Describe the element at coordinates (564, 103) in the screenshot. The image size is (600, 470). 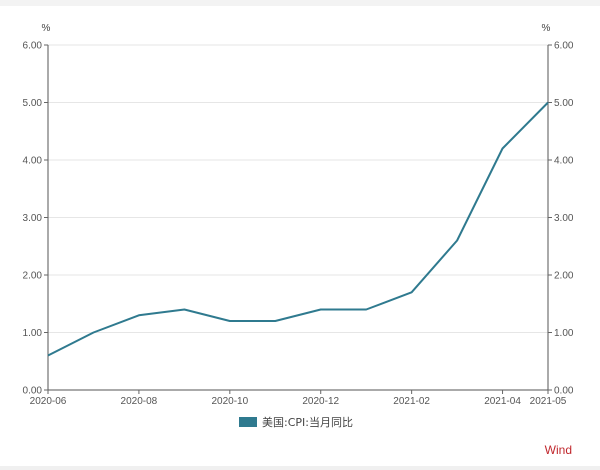
I see `y-right-tick-label: 5.00` at that location.